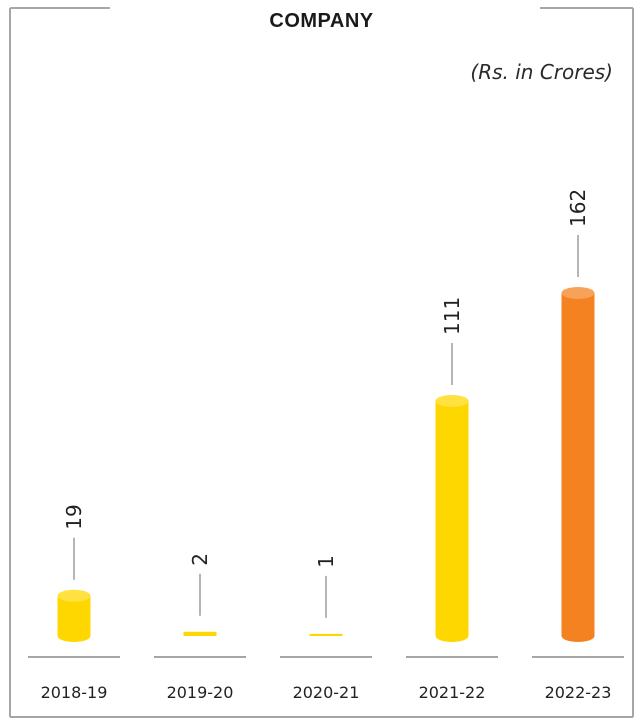 Image resolution: width=643 pixels, height=725 pixels. What do you see at coordinates (321, 21) in the screenshot?
I see `chart-title: COMPANY` at bounding box center [321, 21].